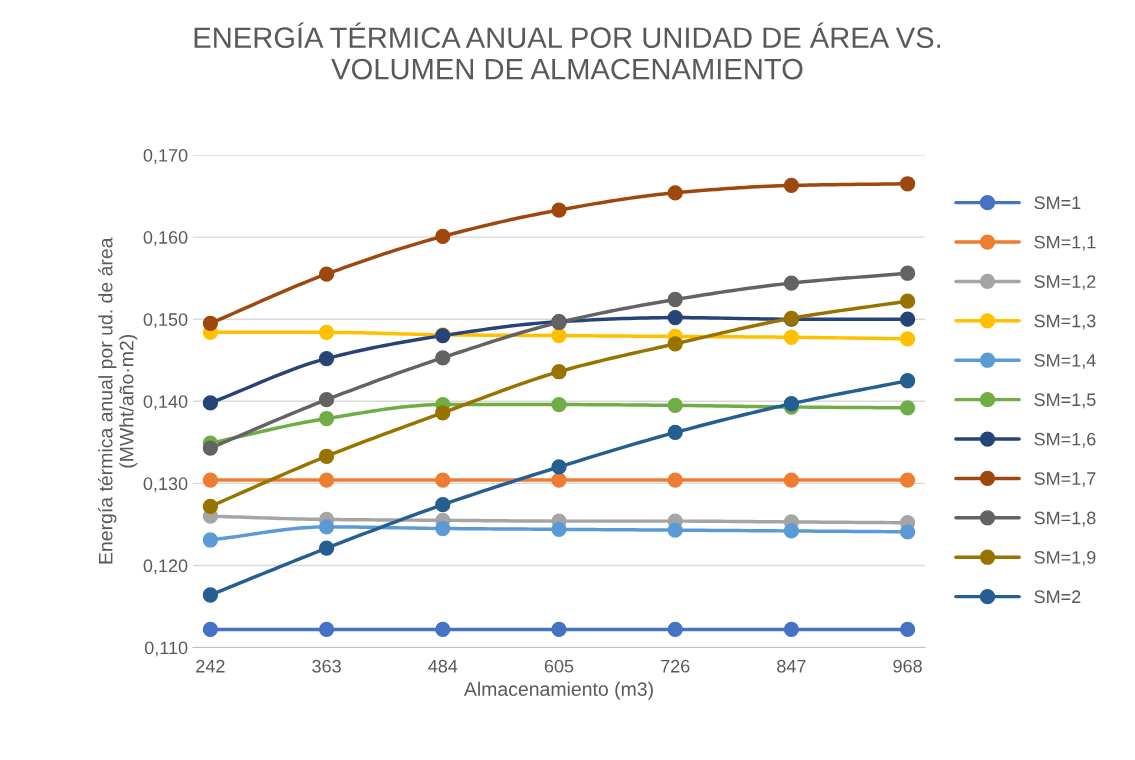  I want to click on x-tick-label: 484, so click(443, 666).